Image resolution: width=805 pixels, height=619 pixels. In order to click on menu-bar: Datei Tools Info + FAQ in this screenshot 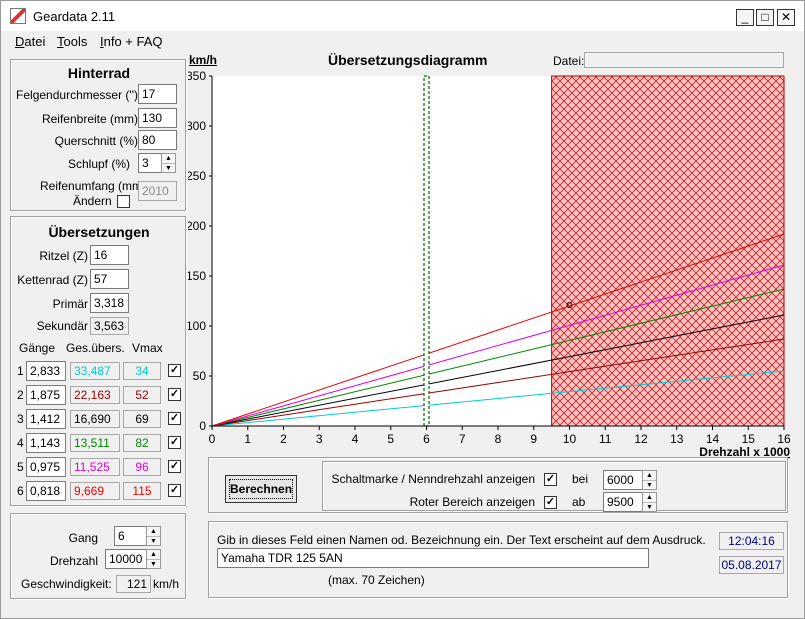, I will do `click(402, 41)`.